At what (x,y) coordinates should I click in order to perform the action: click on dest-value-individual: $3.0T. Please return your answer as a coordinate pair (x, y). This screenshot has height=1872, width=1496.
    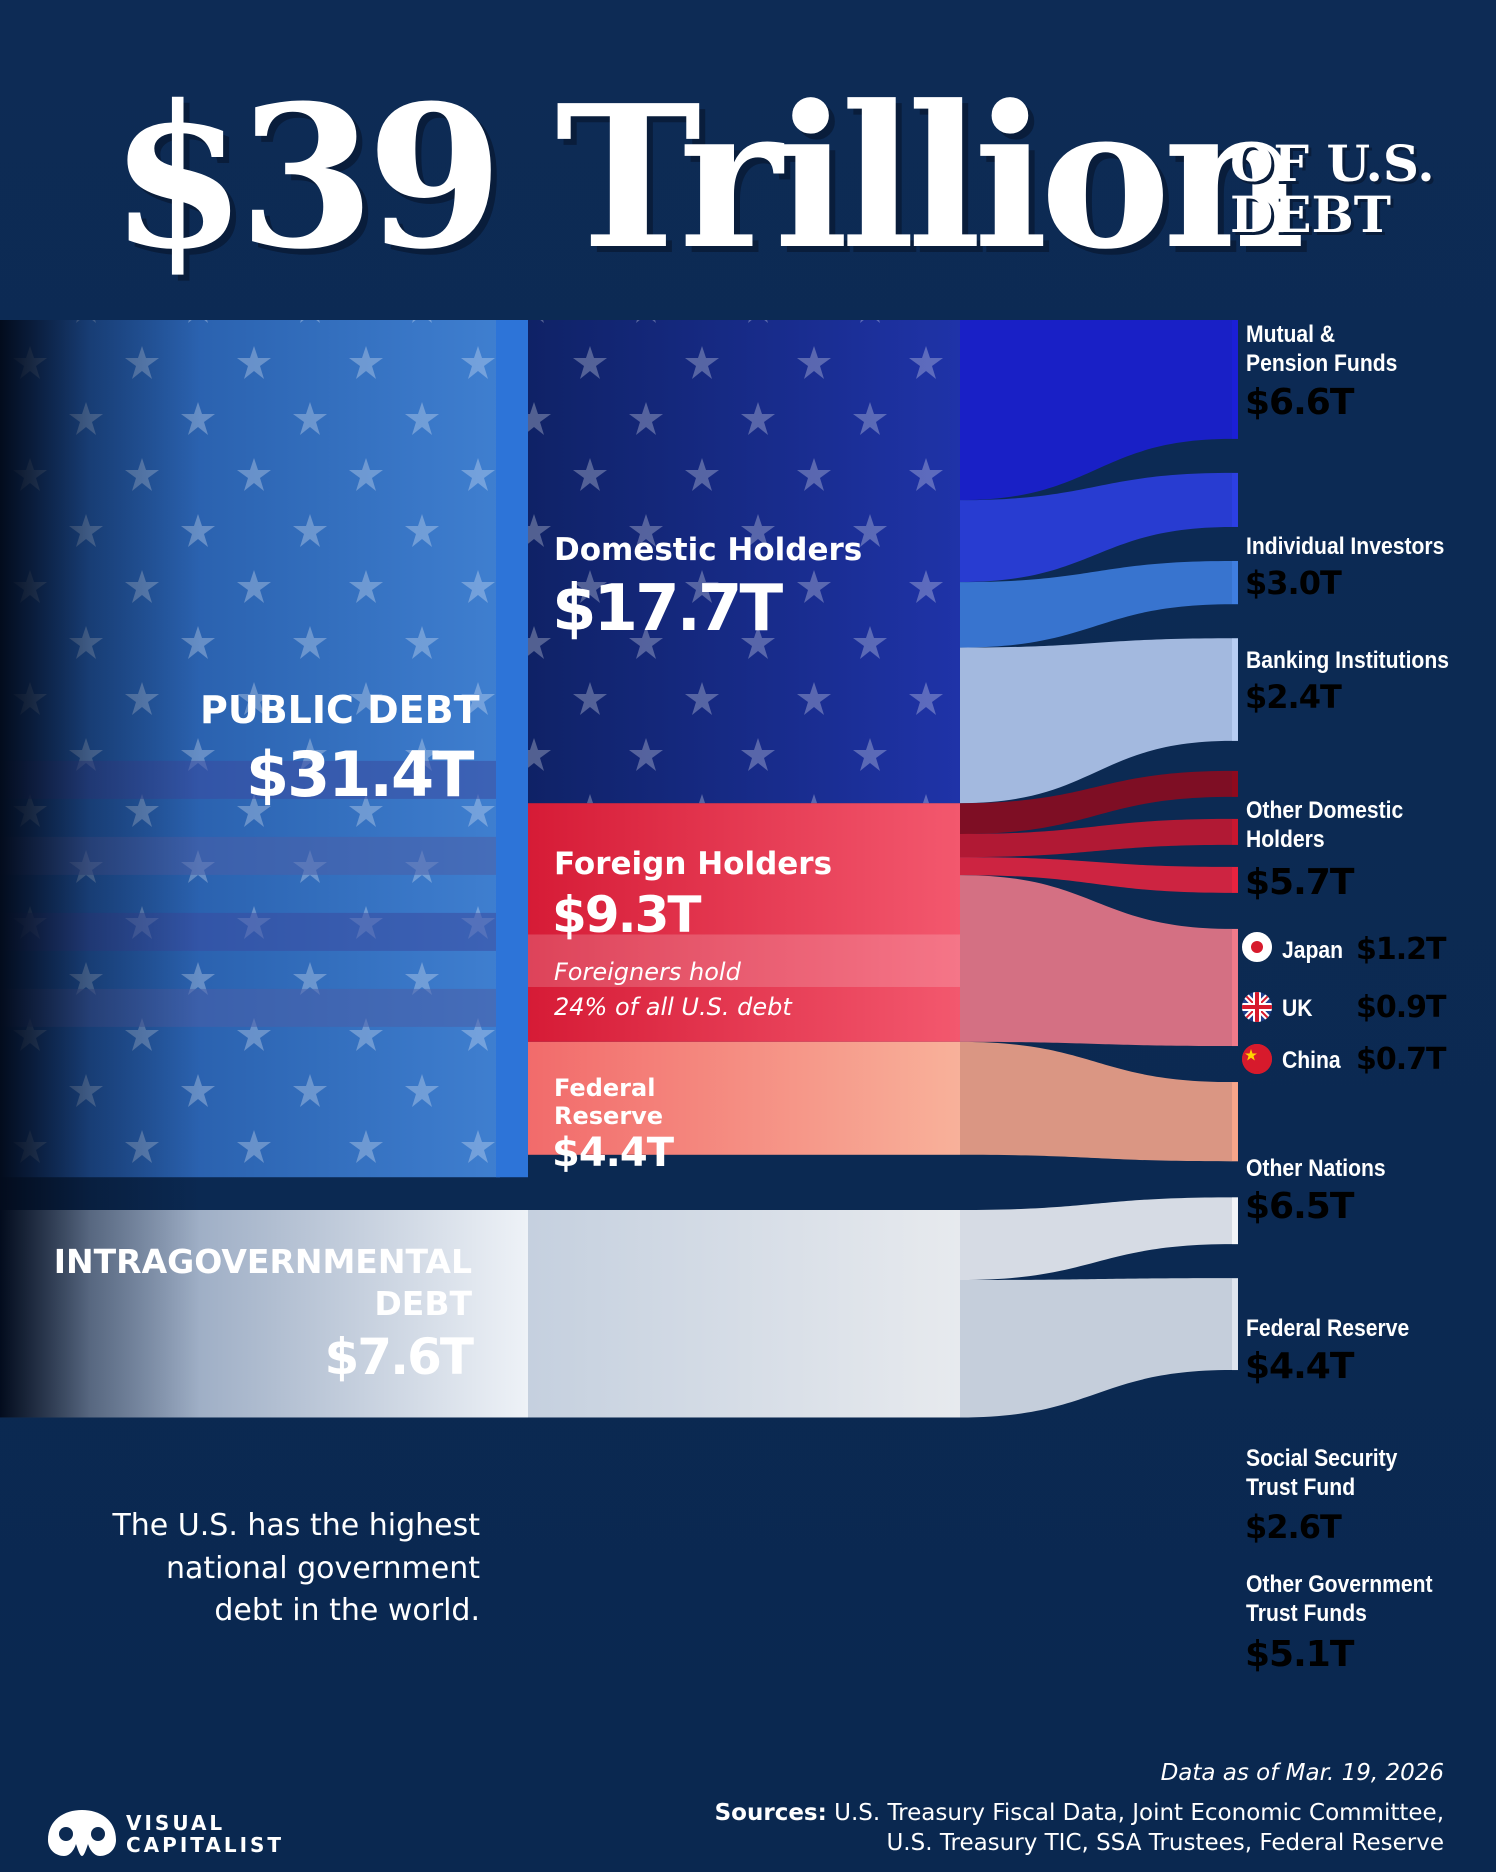
    Looking at the image, I should click on (1293, 583).